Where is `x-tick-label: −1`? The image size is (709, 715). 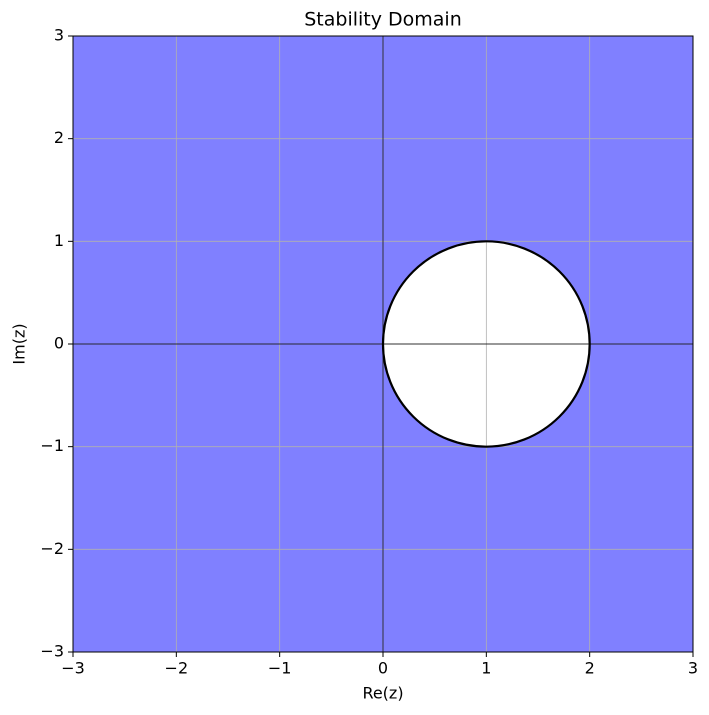 x-tick-label: −1 is located at coordinates (280, 668).